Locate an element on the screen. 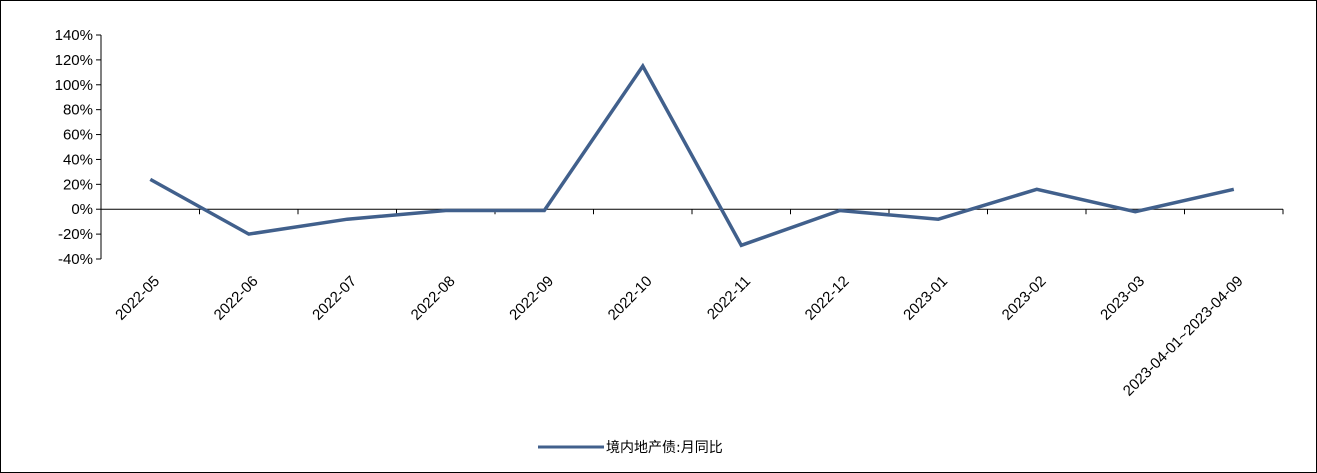  y-tick-label: 60% is located at coordinates (78, 135).